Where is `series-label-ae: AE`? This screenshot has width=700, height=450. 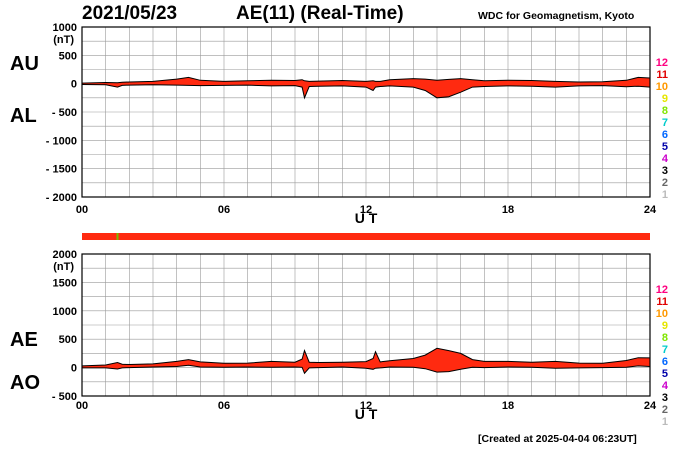
series-label-ae: AE is located at coordinates (24, 340).